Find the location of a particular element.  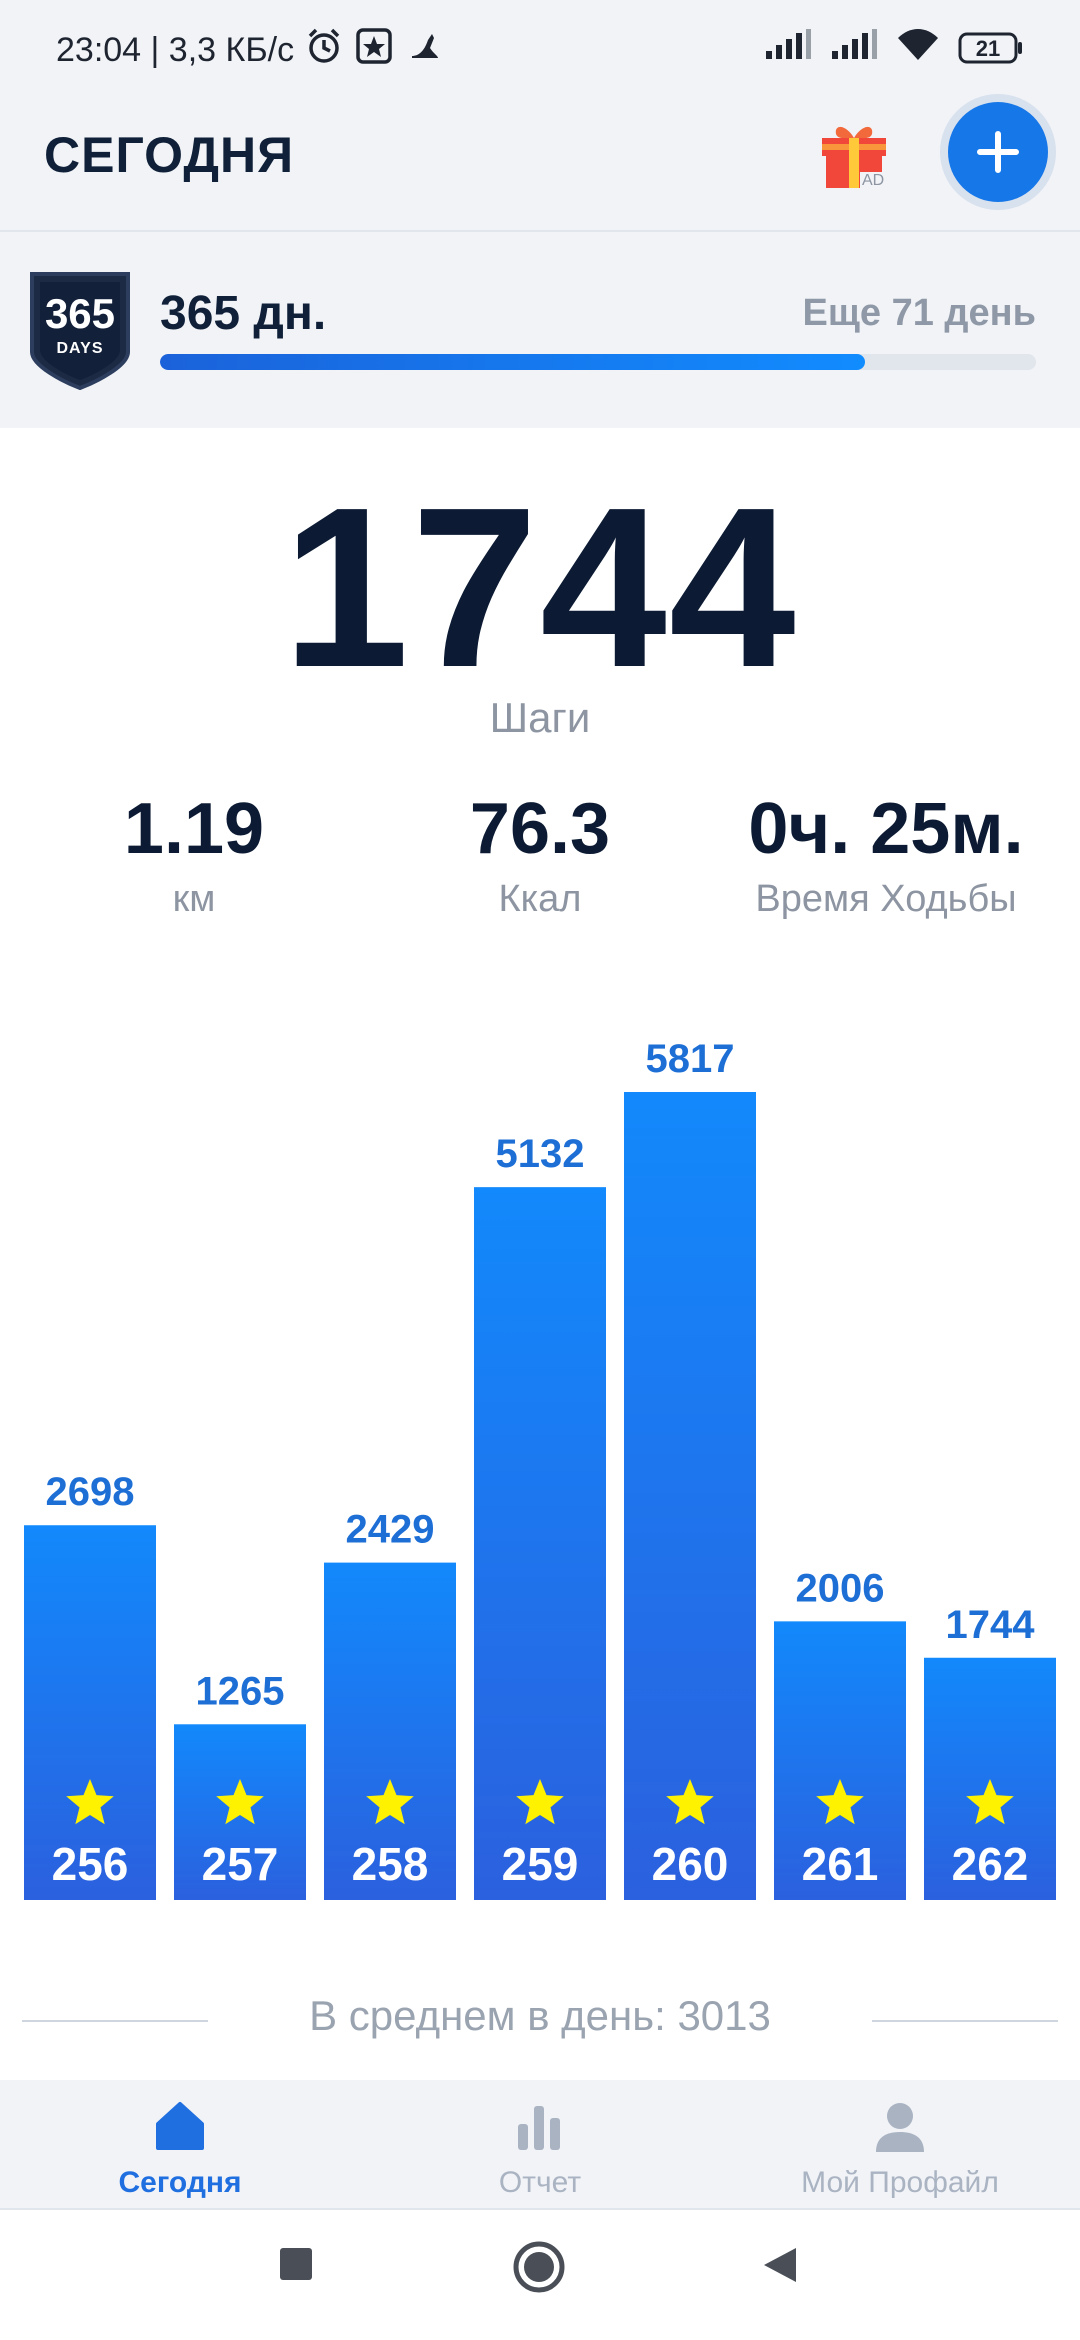

system-nav-bar is located at coordinates (540, 2275).